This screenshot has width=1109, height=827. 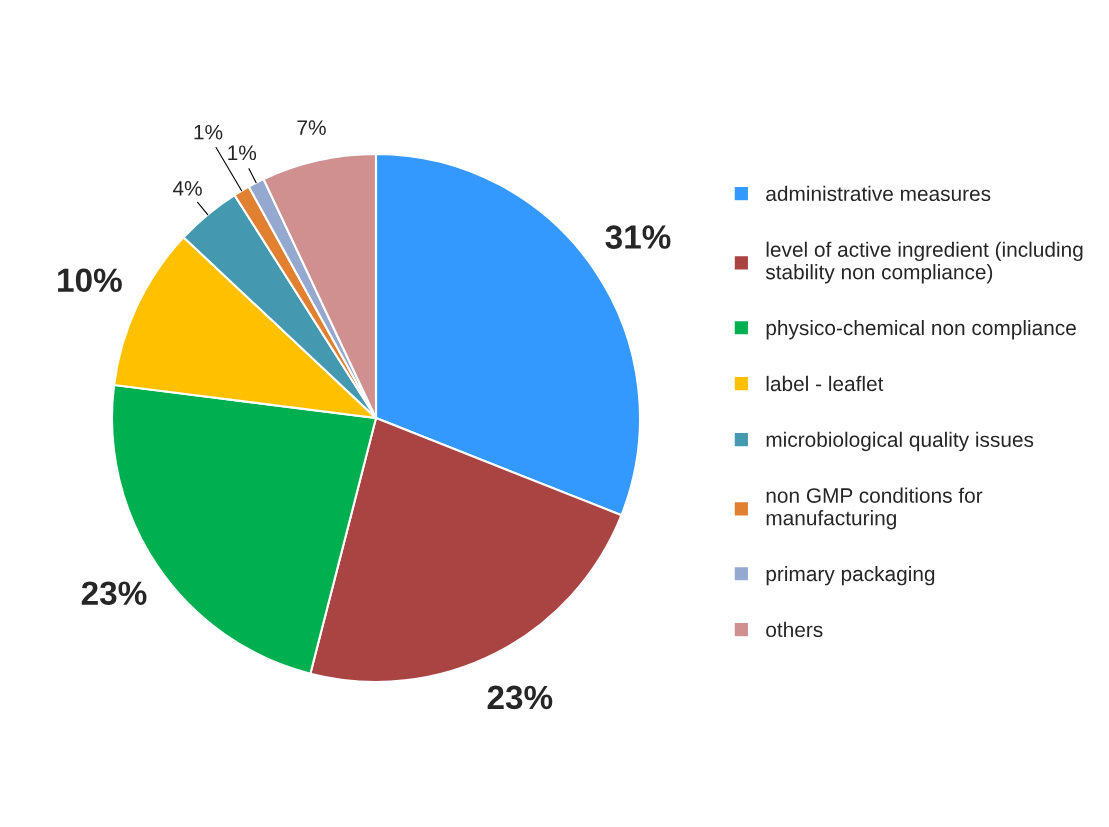 What do you see at coordinates (900, 441) in the screenshot?
I see `legend-label: microbiological quality issues` at bounding box center [900, 441].